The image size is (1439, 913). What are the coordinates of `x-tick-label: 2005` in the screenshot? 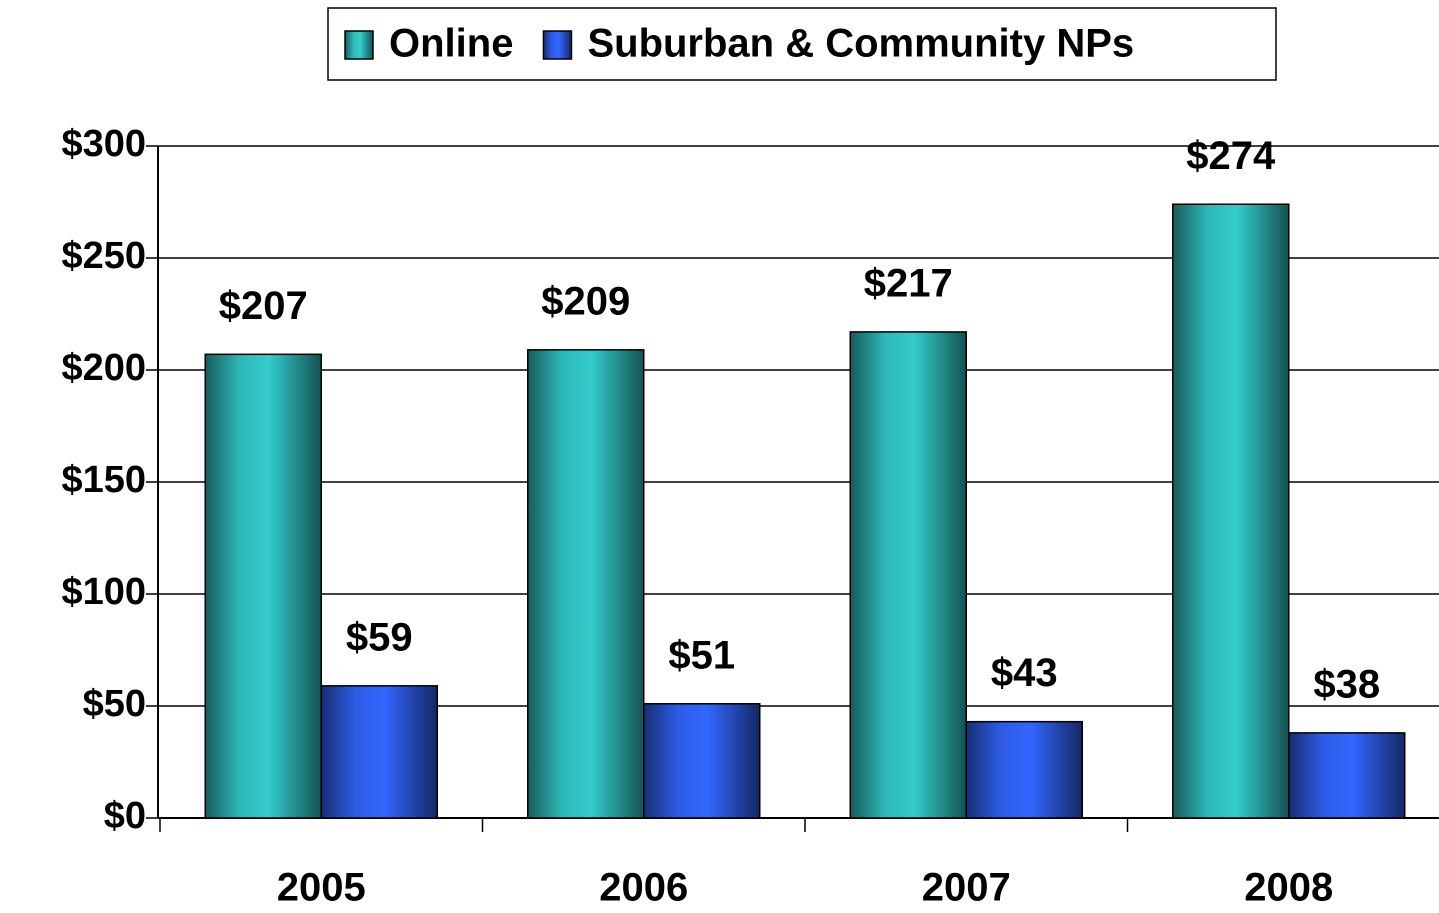 It's located at (321, 888).